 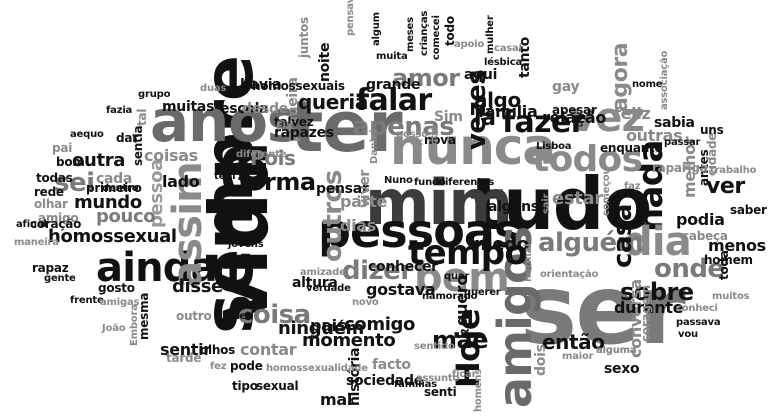 I want to click on word-cloud-term: afinal, so click(x=31, y=224).